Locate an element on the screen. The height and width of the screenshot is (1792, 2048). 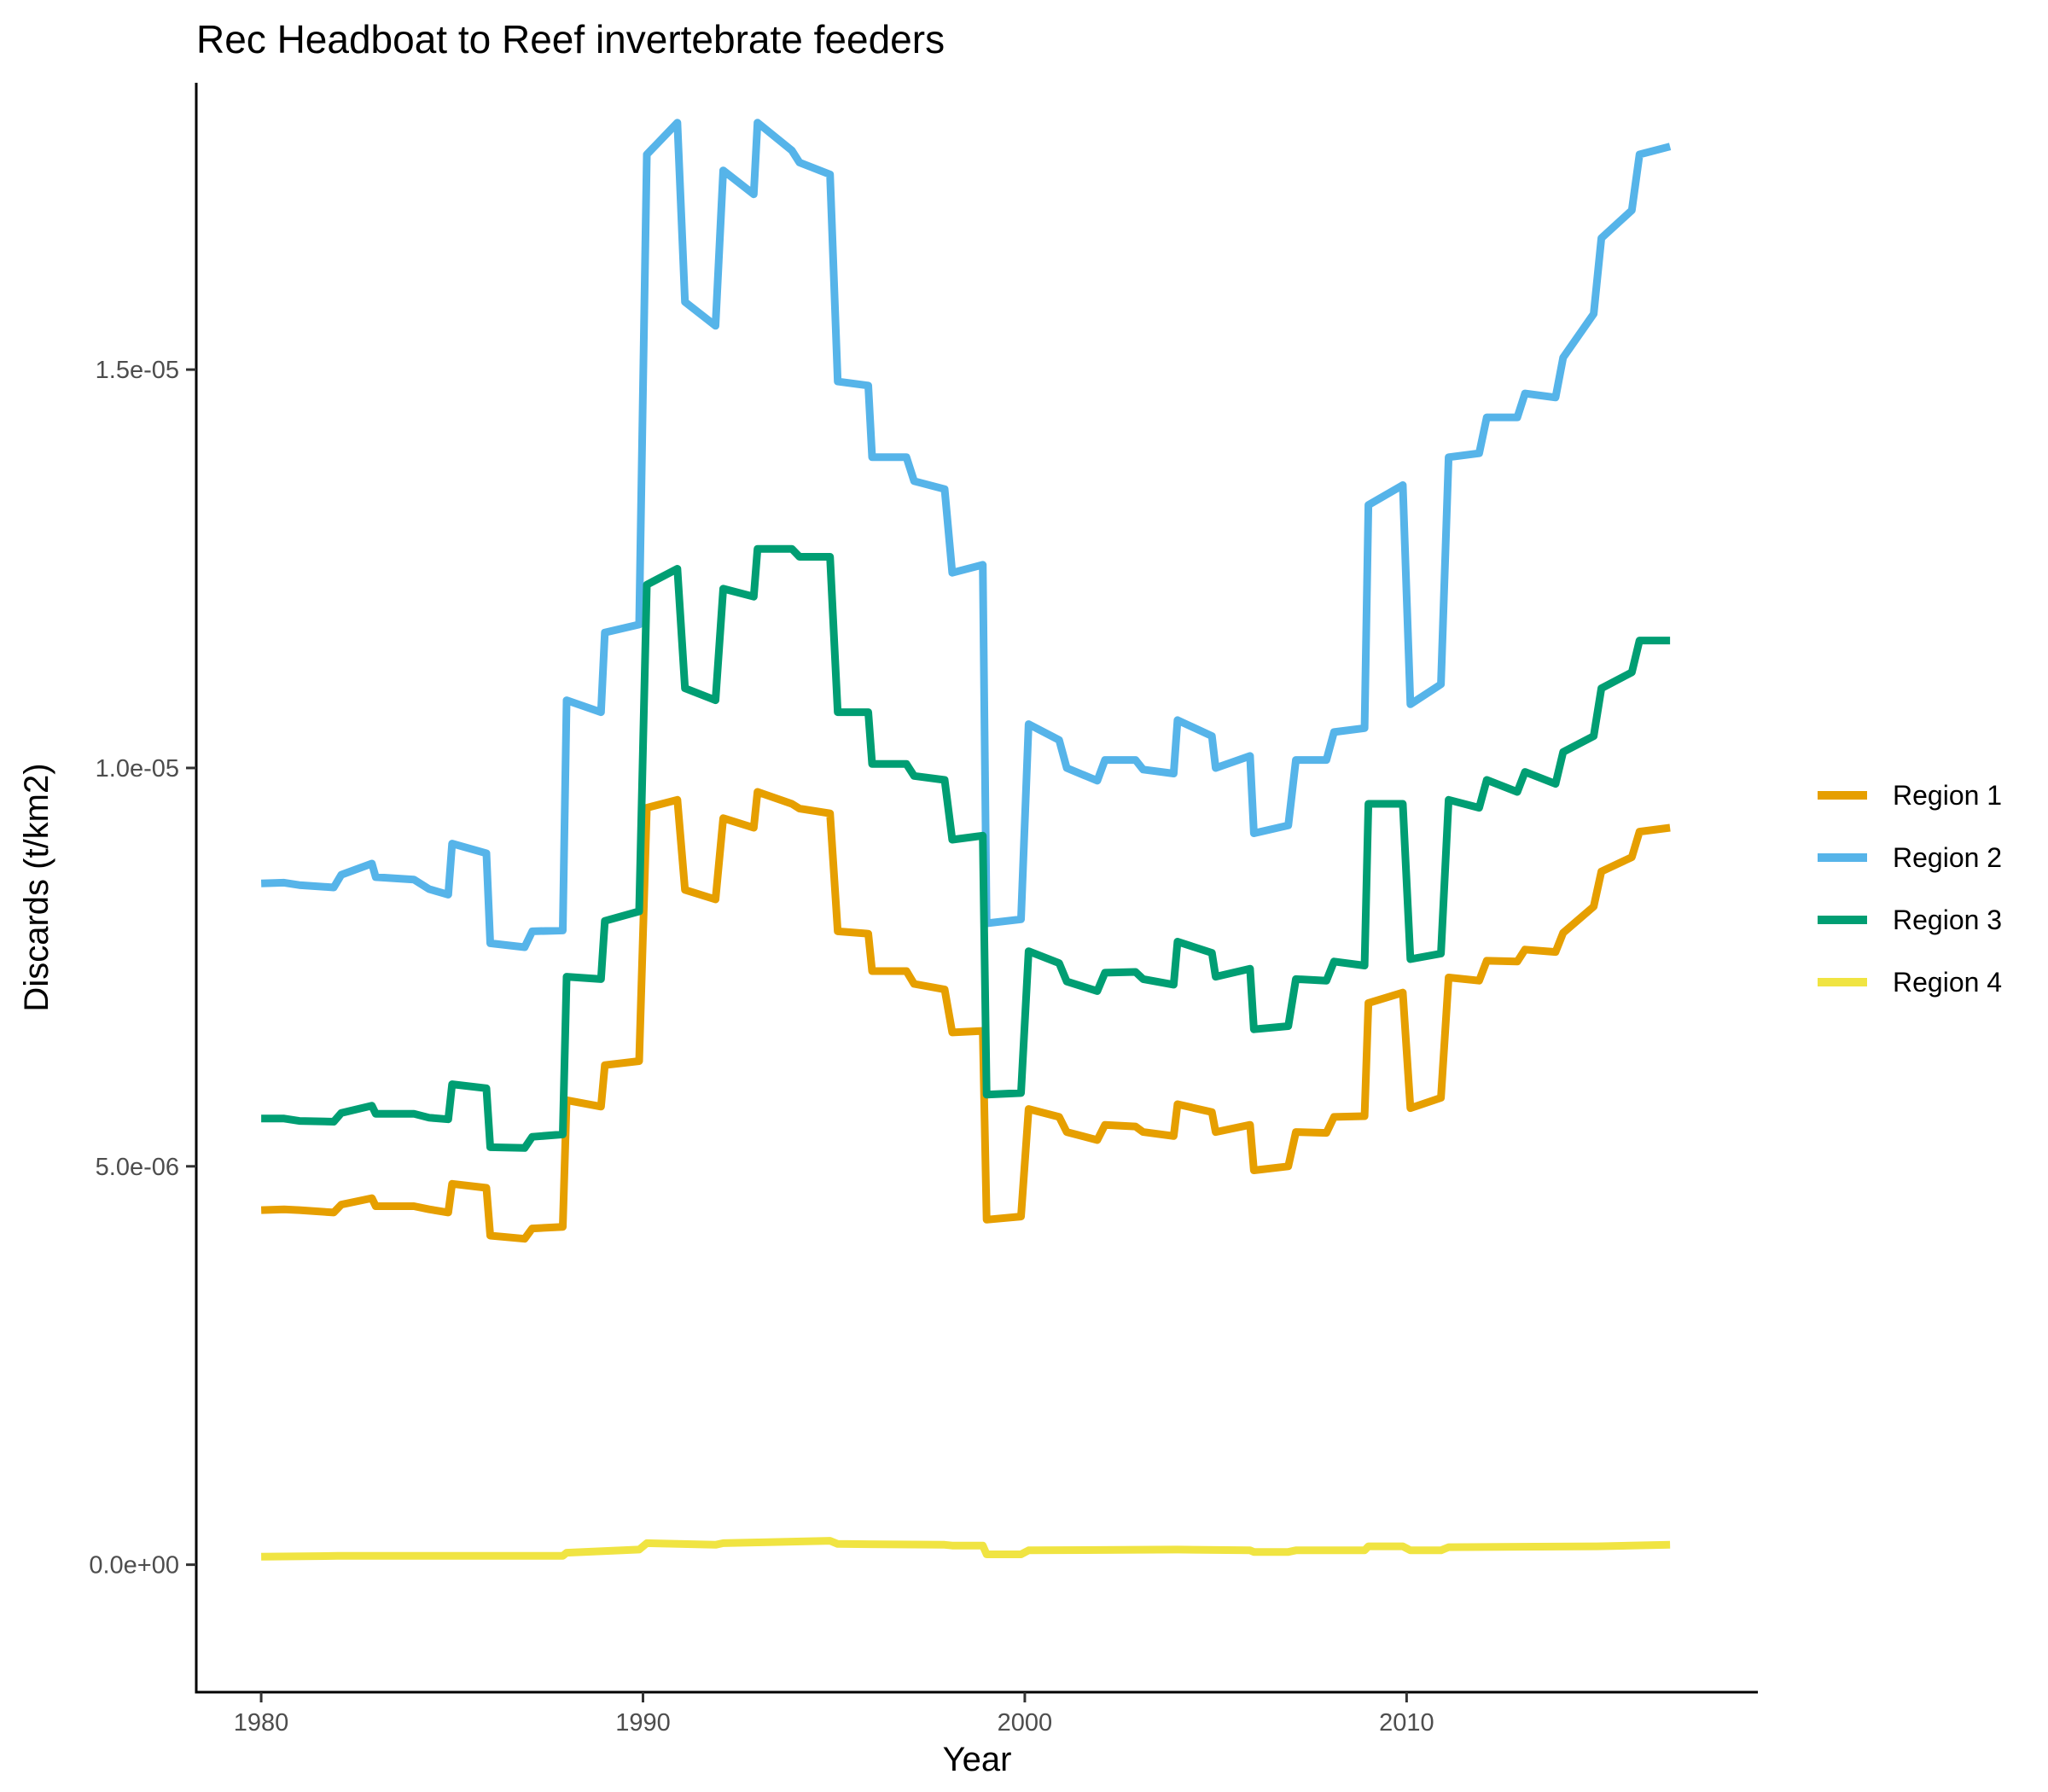
y-tick-label: 1.5e-05 is located at coordinates (137, 370).